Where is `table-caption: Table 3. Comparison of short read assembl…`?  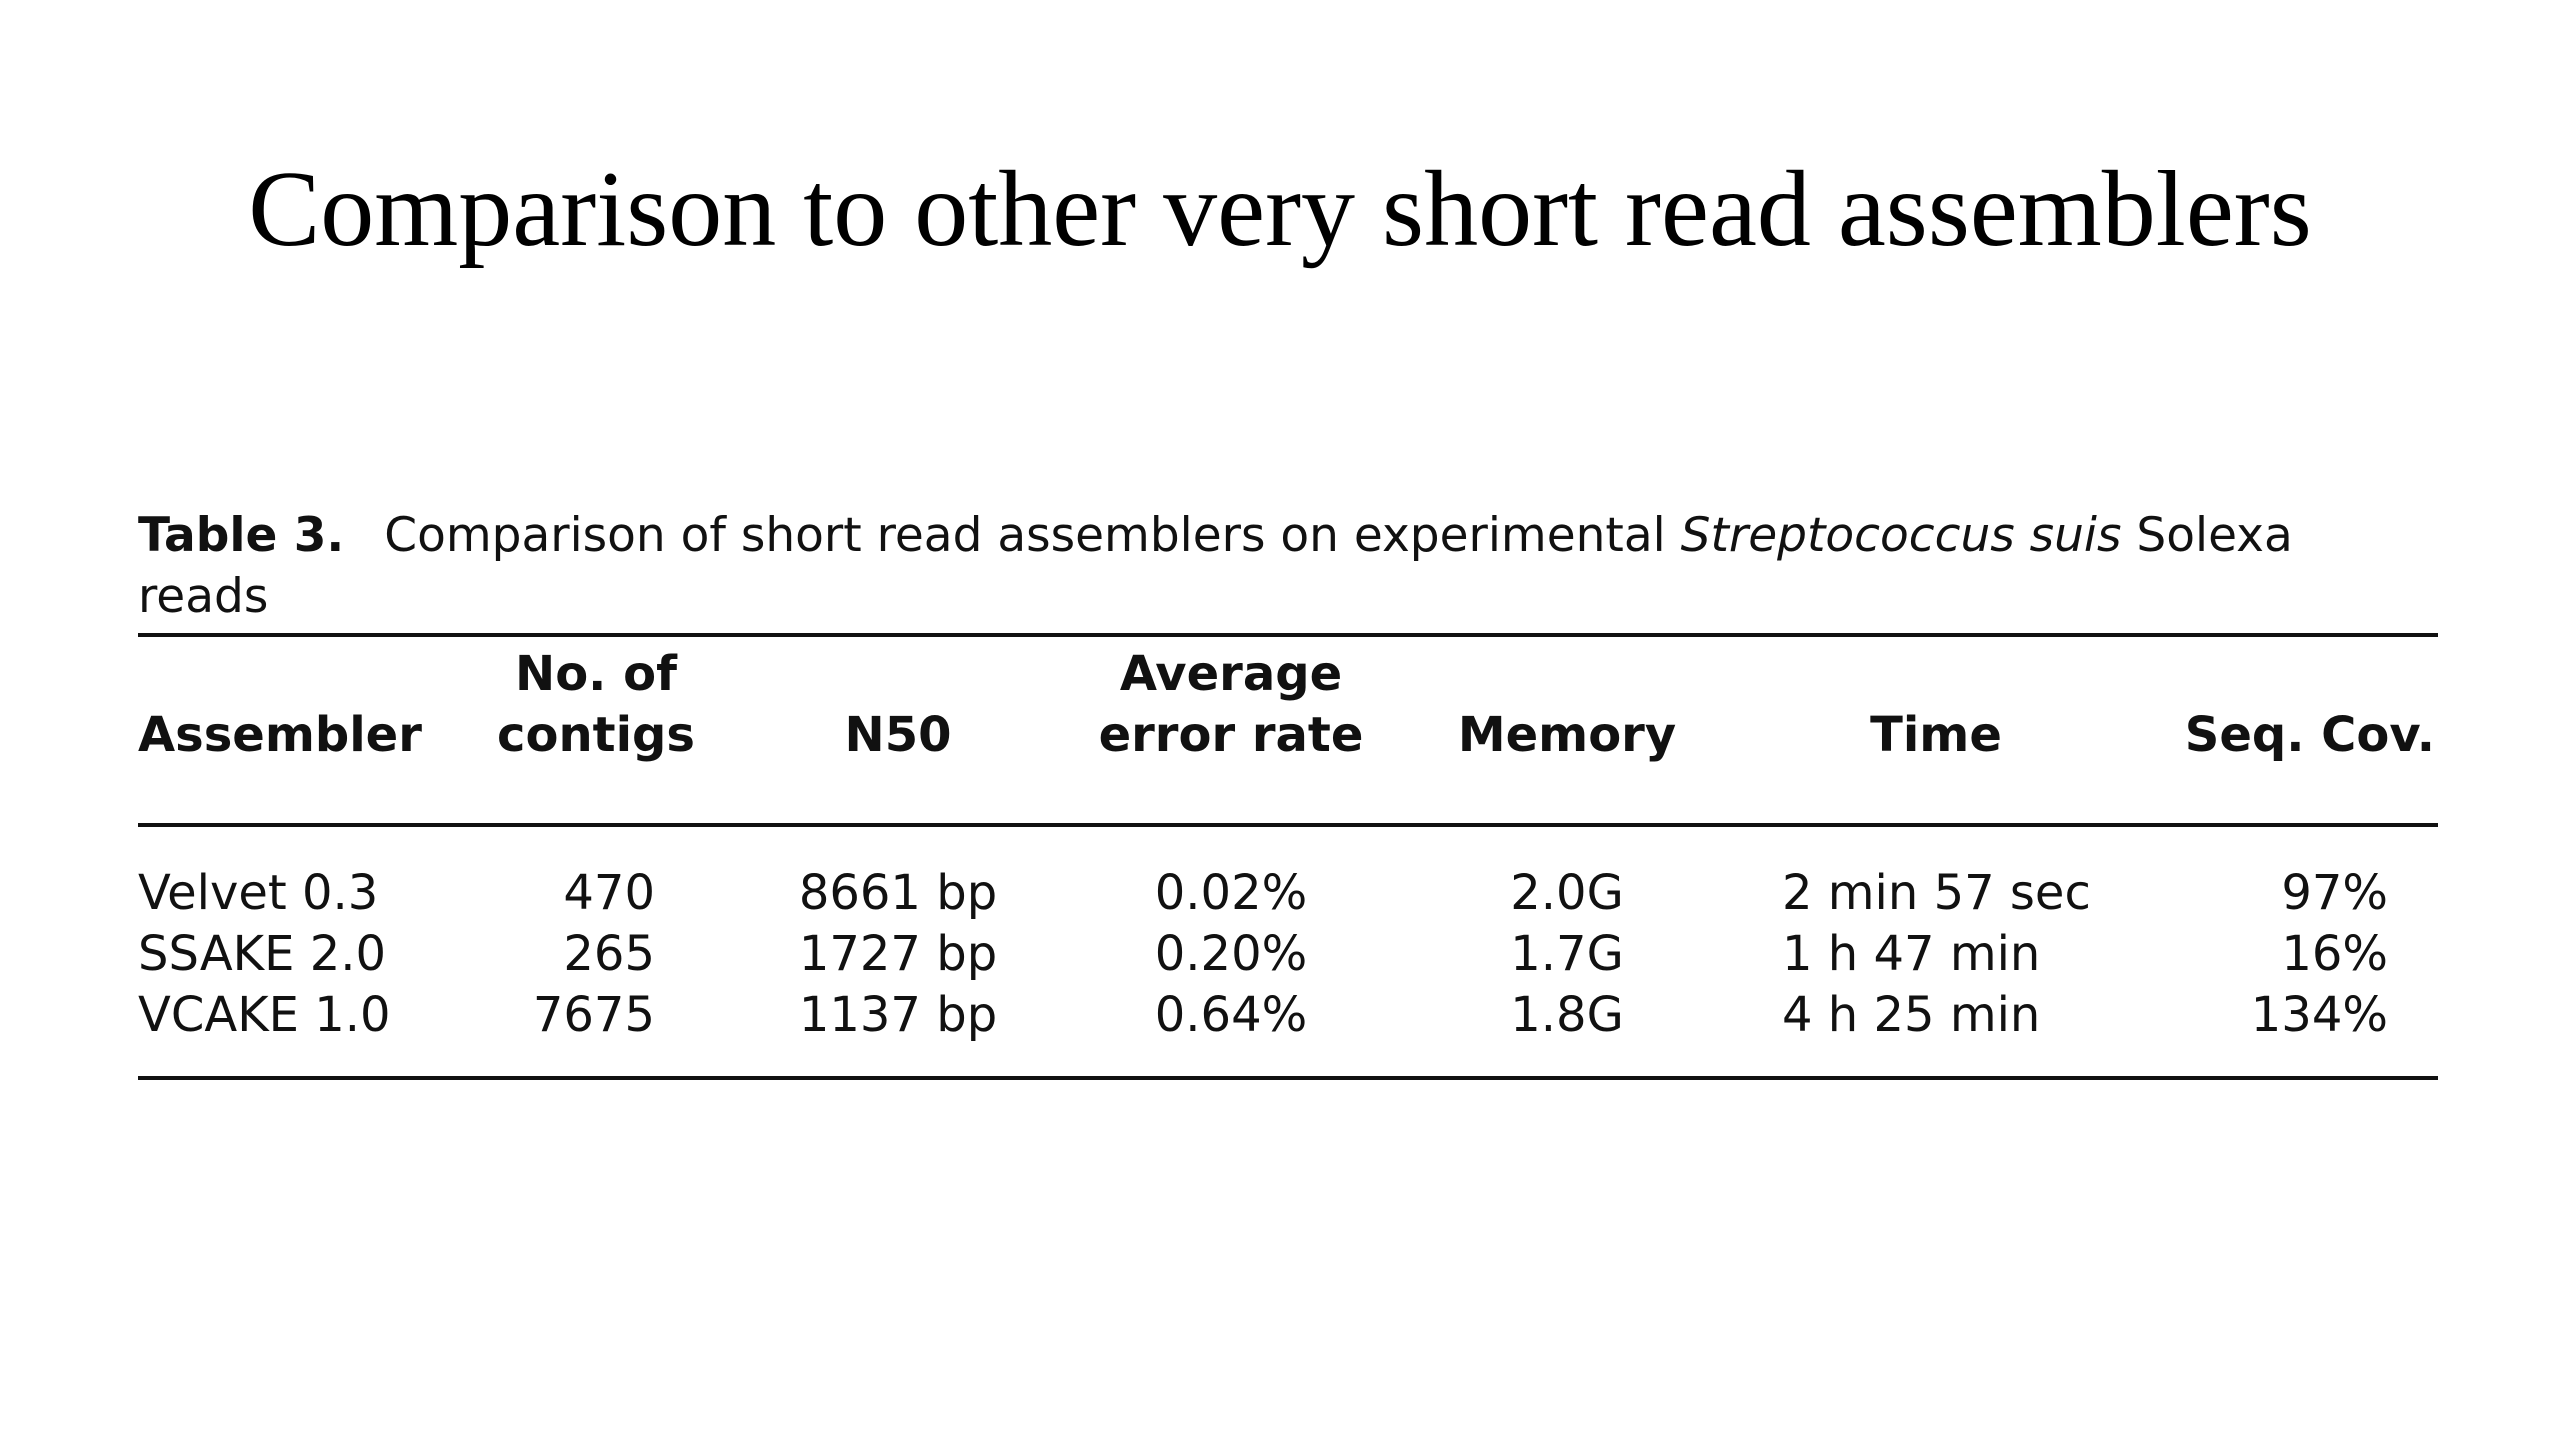
table-caption: Table 3. Comparison of short read assembl… is located at coordinates (1288, 566).